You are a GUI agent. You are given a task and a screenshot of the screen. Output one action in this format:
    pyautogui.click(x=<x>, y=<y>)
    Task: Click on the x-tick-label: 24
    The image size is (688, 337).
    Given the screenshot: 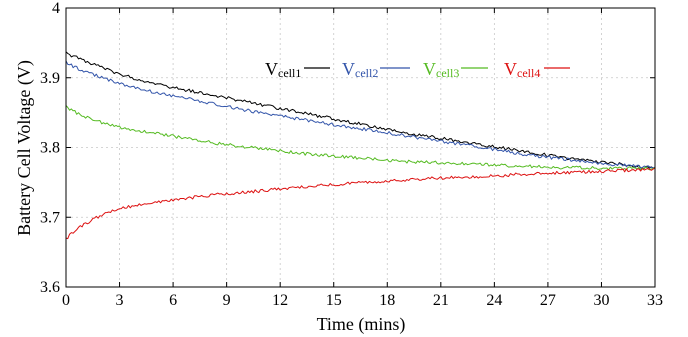 What is the action you would take?
    pyautogui.click(x=494, y=300)
    